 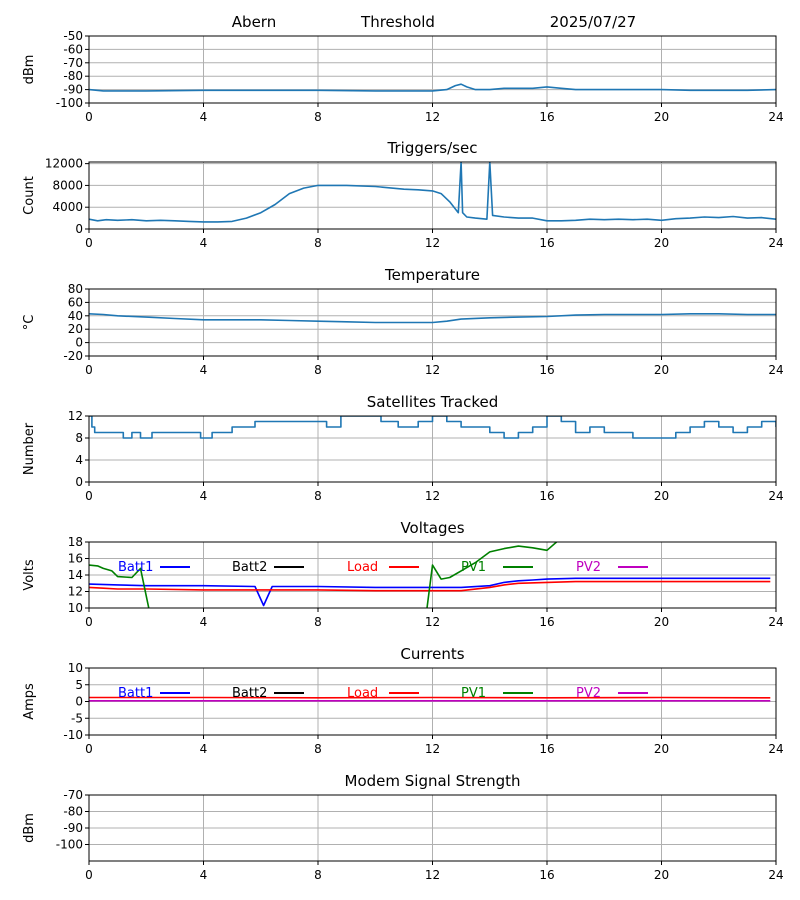 I want to click on y-axis-label: Volts, so click(x=29, y=575).